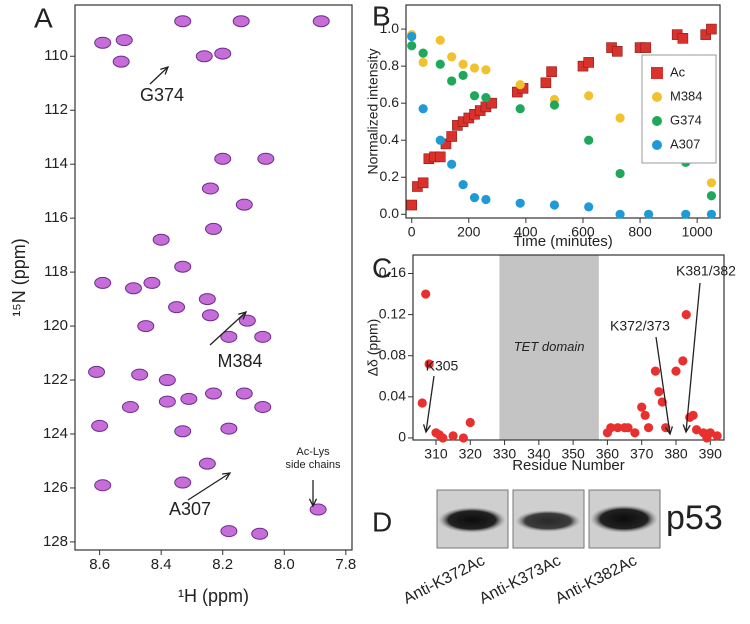 The height and width of the screenshot is (624, 750). What do you see at coordinates (686, 119) in the screenshot?
I see `legend-label: G374` at bounding box center [686, 119].